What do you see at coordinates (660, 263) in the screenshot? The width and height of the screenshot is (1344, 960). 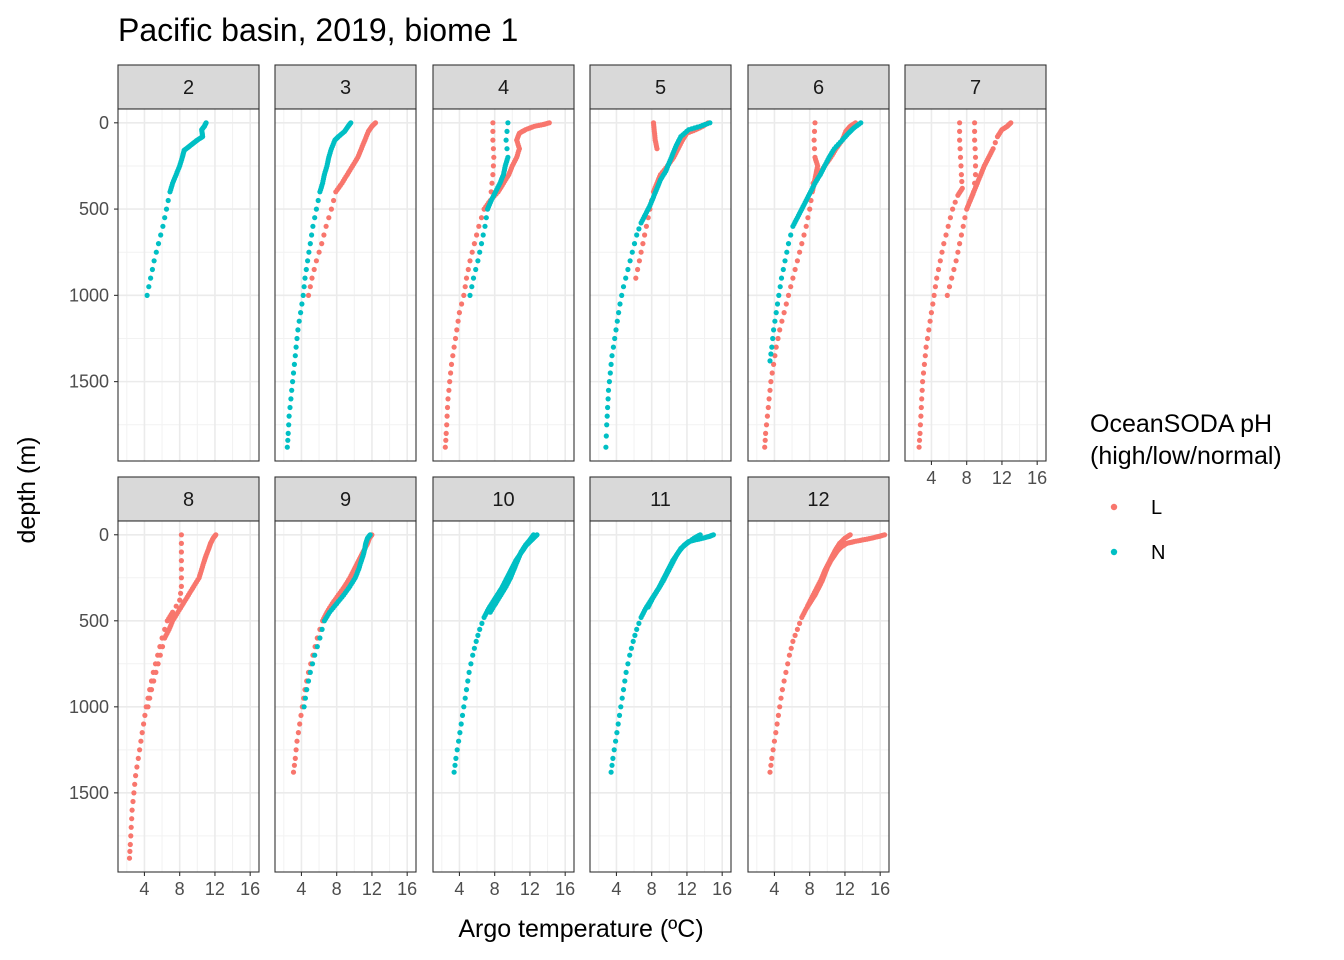 I see `facet-panel-5: 5` at bounding box center [660, 263].